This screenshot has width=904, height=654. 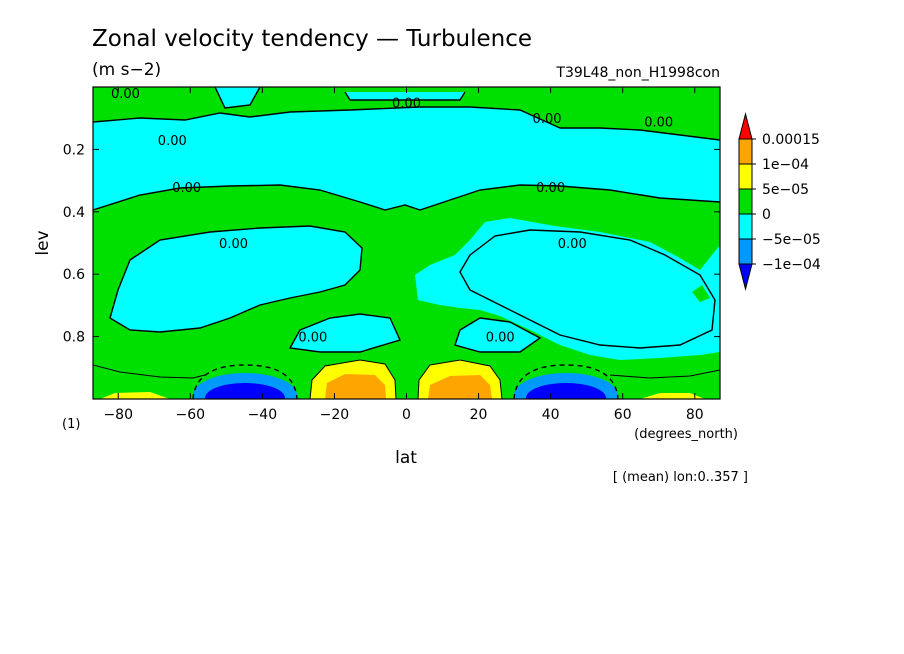 I want to click on chart-units: (m s−2), so click(x=126, y=70).